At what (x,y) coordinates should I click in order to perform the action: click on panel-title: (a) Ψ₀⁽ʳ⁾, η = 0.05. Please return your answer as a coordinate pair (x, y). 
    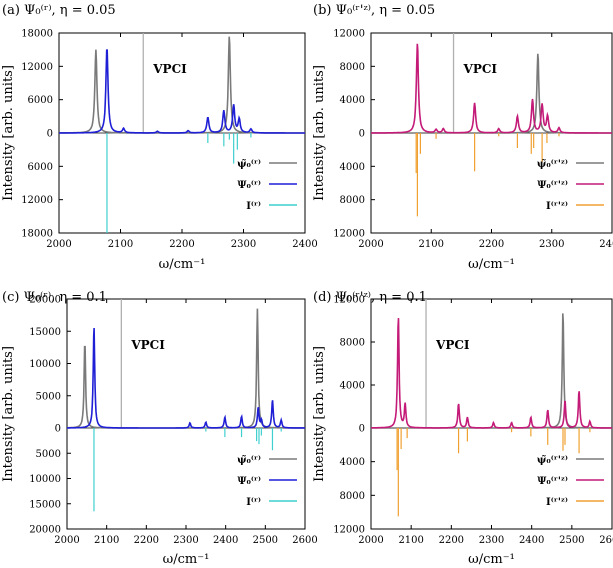
    Looking at the image, I should click on (59, 10).